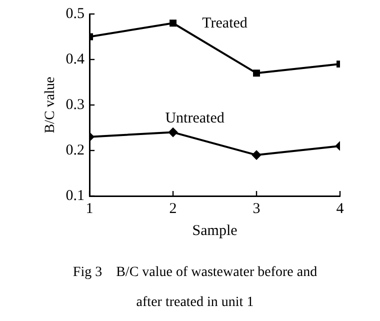 This screenshot has width=380, height=321. I want to click on x-tick-label: 3, so click(256, 208).